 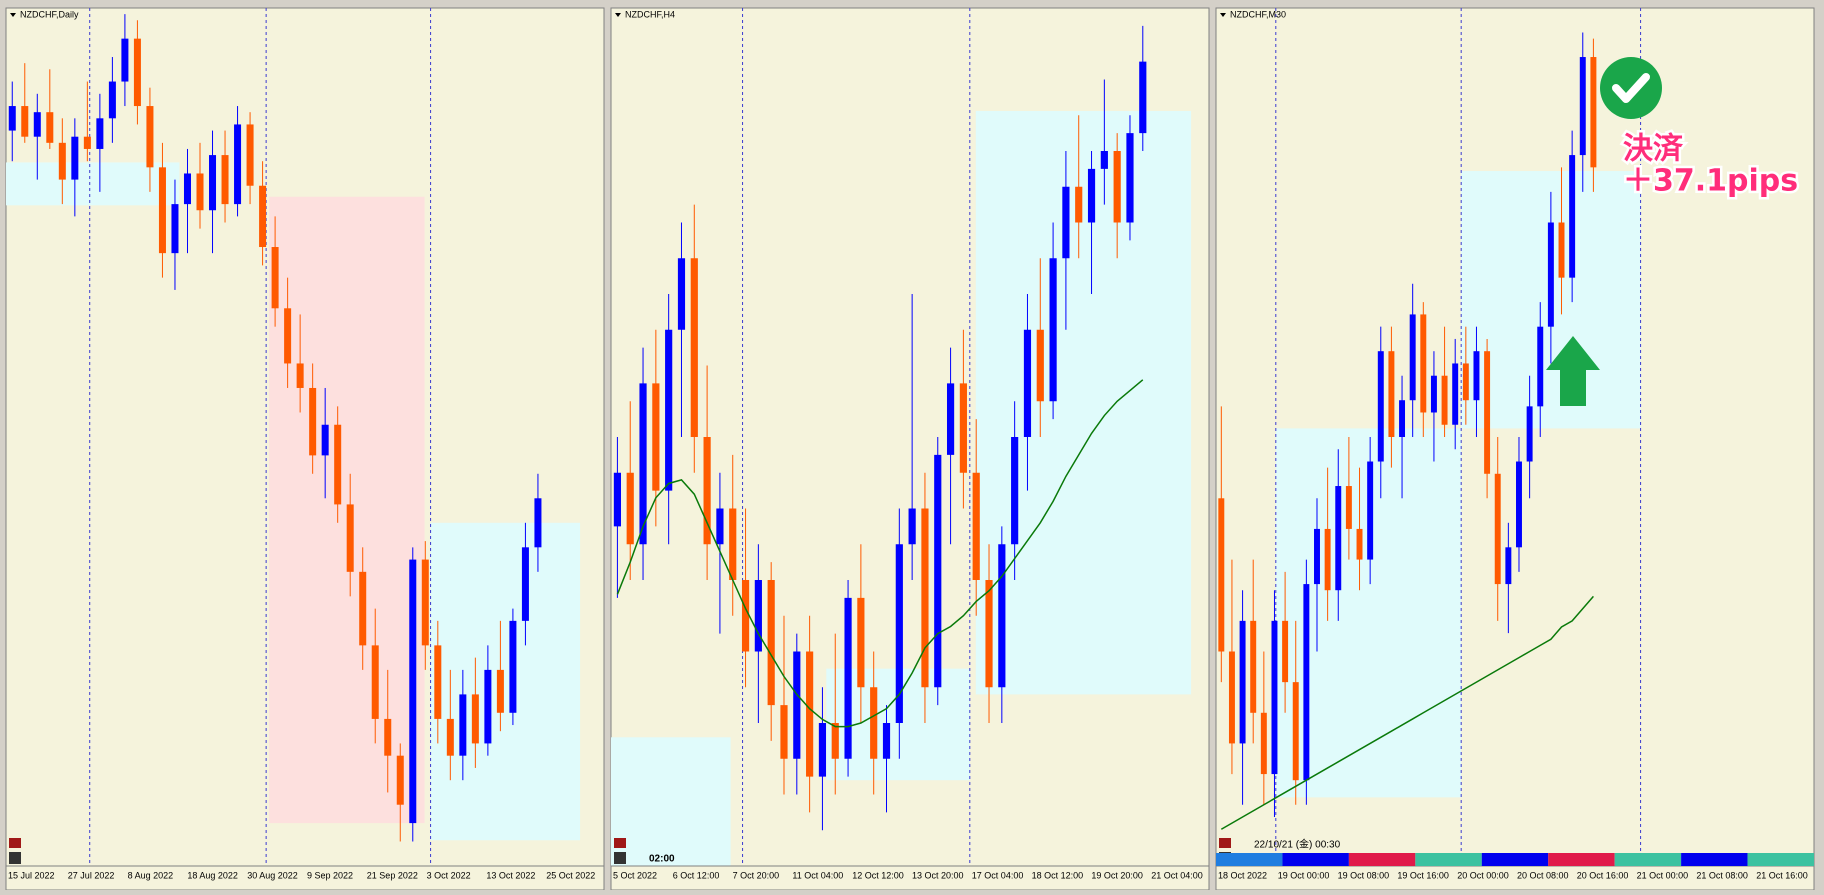 I want to click on x-tick-label: 30 Aug 2022, so click(x=272, y=875).